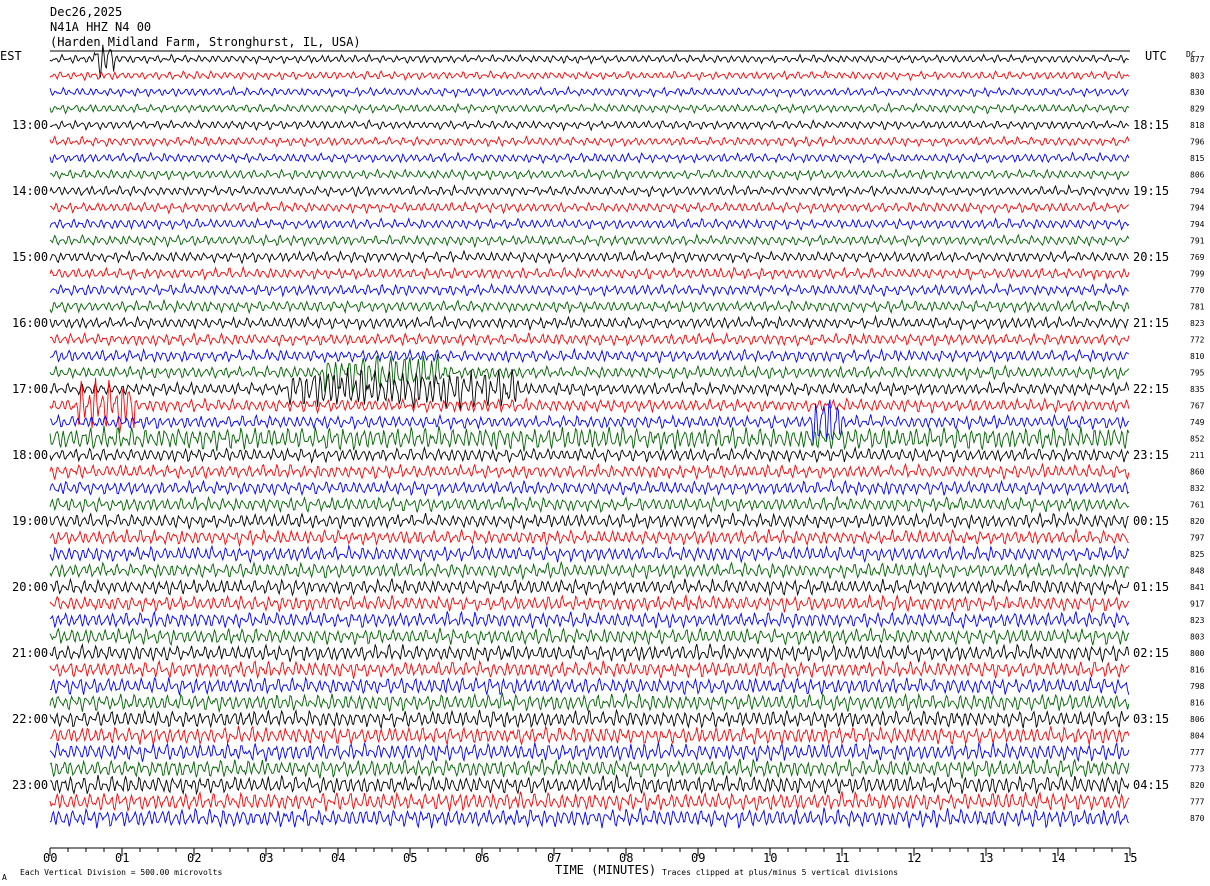 The width and height of the screenshot is (1210, 886). What do you see at coordinates (1197, 290) in the screenshot?
I see `dc-offset-label: 770` at bounding box center [1197, 290].